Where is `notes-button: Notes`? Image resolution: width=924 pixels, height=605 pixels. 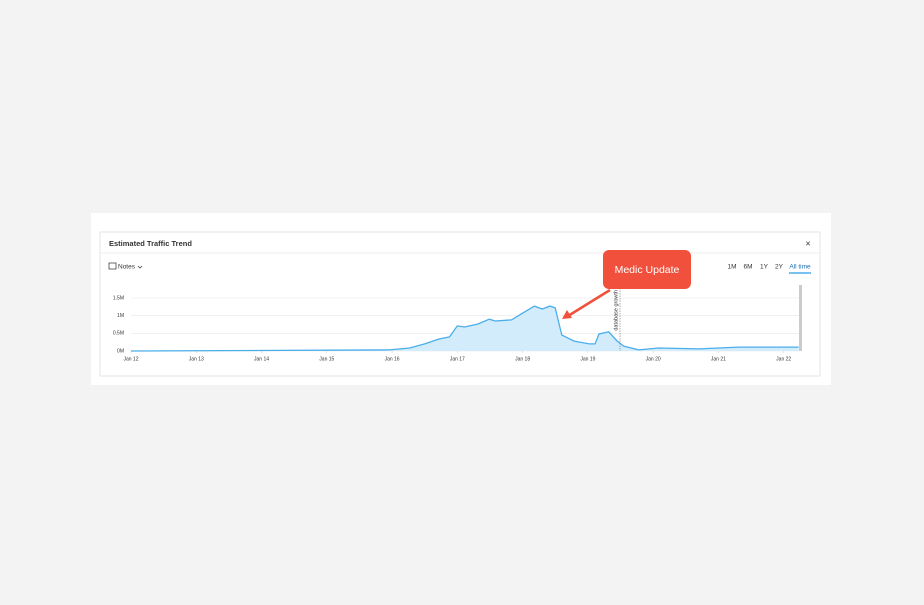
notes-button: Notes is located at coordinates (127, 267).